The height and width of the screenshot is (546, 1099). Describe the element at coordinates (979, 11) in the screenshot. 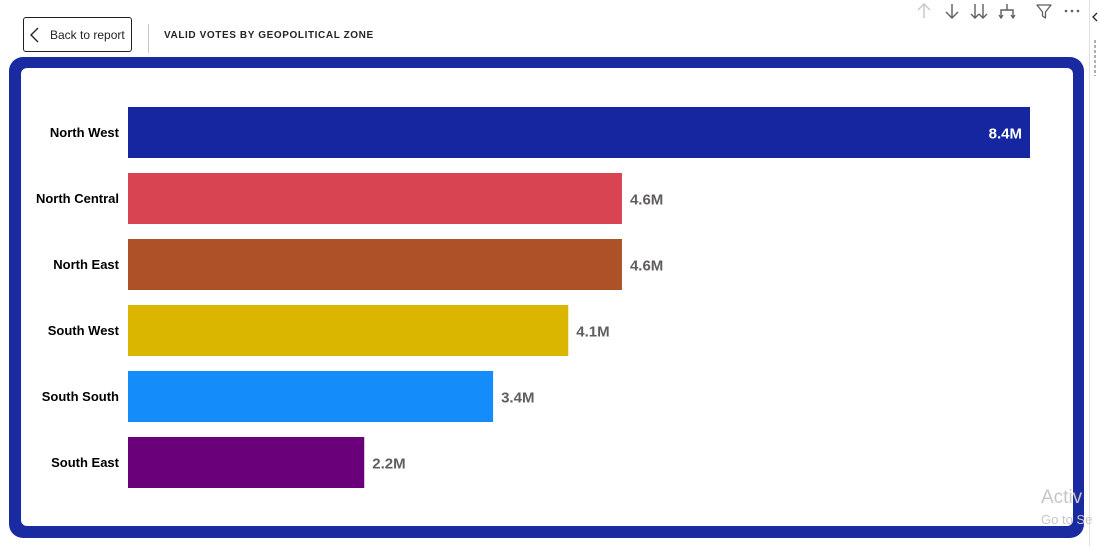

I see `double-arrow-down-icon` at that location.